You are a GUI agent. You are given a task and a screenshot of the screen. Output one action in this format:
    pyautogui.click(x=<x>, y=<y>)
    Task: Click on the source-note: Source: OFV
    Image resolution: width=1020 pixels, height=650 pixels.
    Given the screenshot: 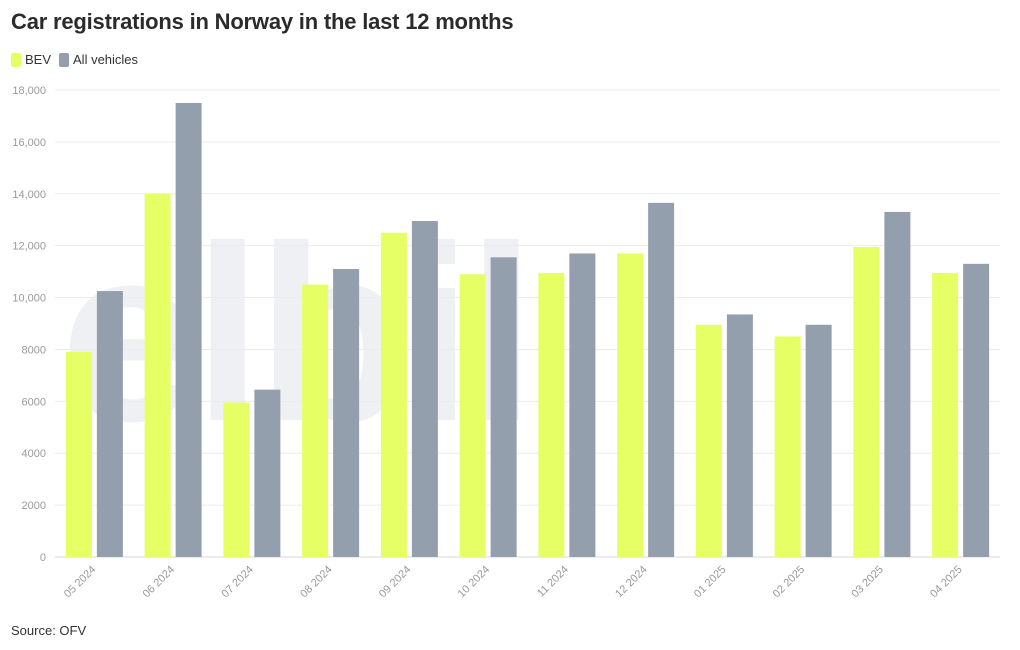 What is the action you would take?
    pyautogui.click(x=49, y=630)
    